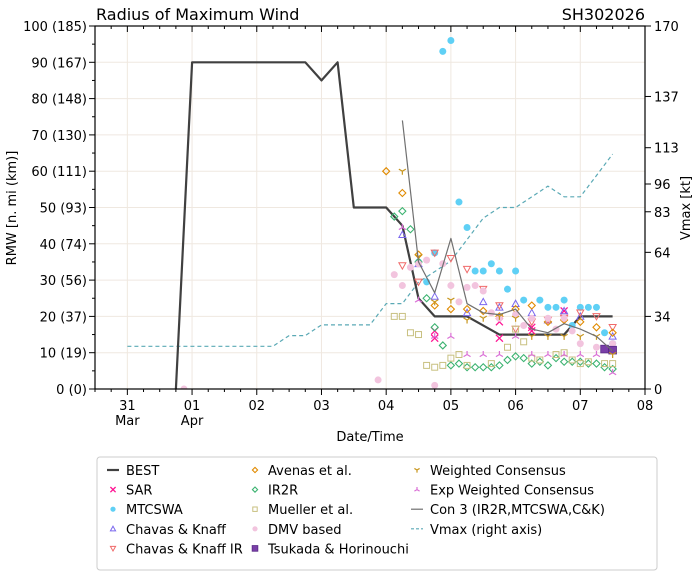 This screenshot has height=583, width=700. I want to click on legend-entry-mtcswa: MTCSWA, so click(146, 510).